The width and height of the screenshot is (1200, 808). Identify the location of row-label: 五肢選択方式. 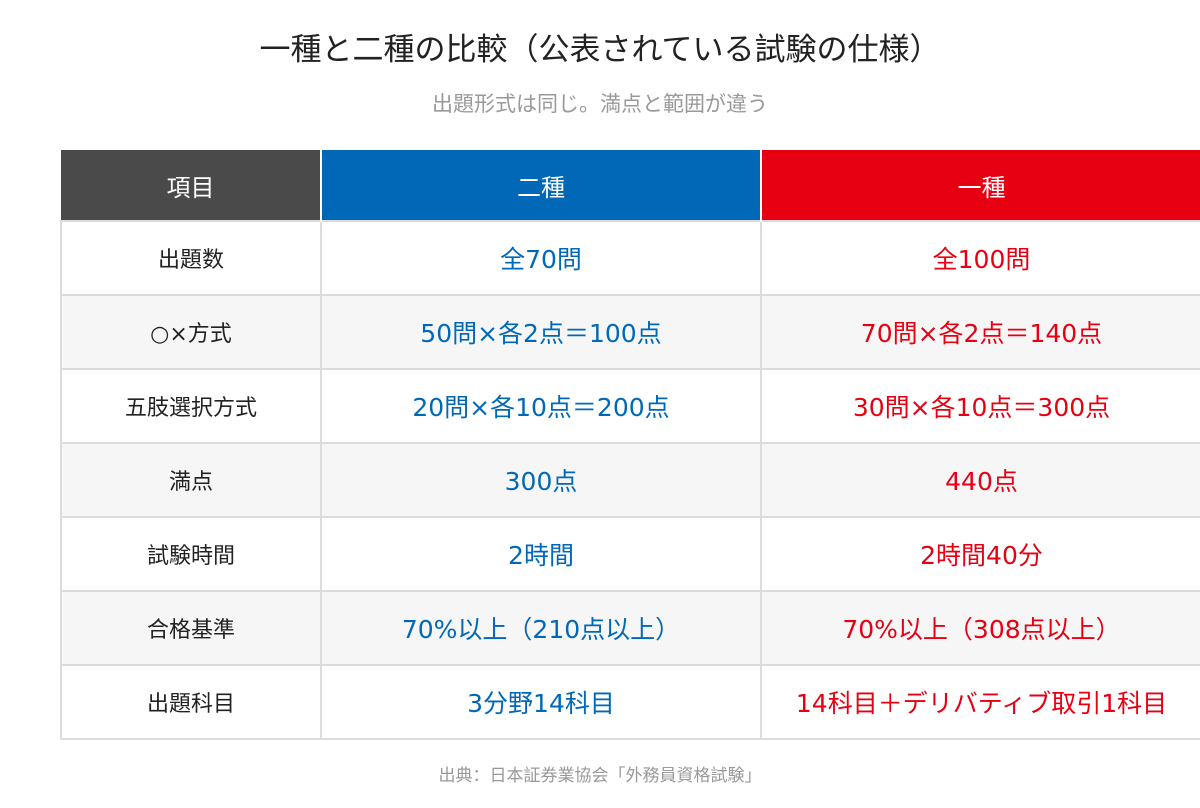
(191, 406).